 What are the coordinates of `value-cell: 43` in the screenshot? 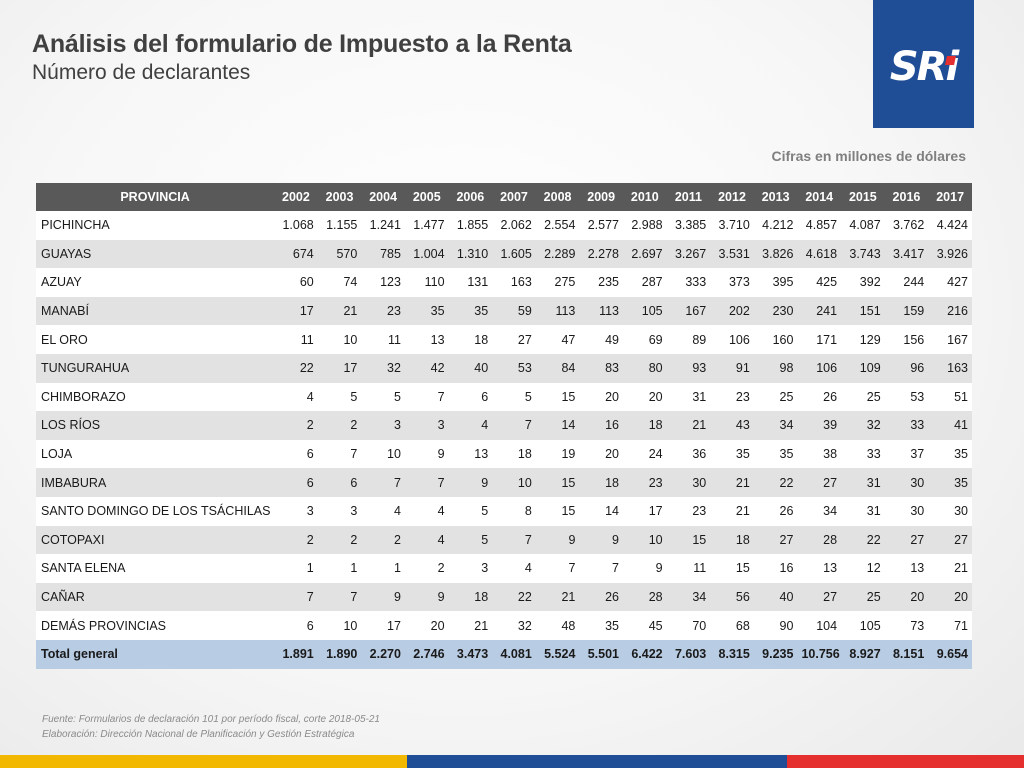 It's located at (732, 425).